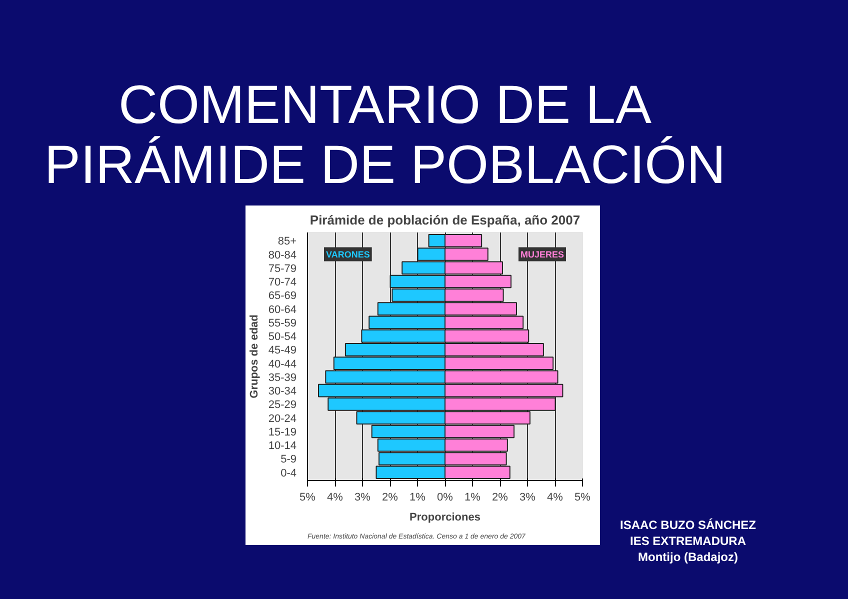  What do you see at coordinates (282, 364) in the screenshot?
I see `y-tick-label: 40-44` at bounding box center [282, 364].